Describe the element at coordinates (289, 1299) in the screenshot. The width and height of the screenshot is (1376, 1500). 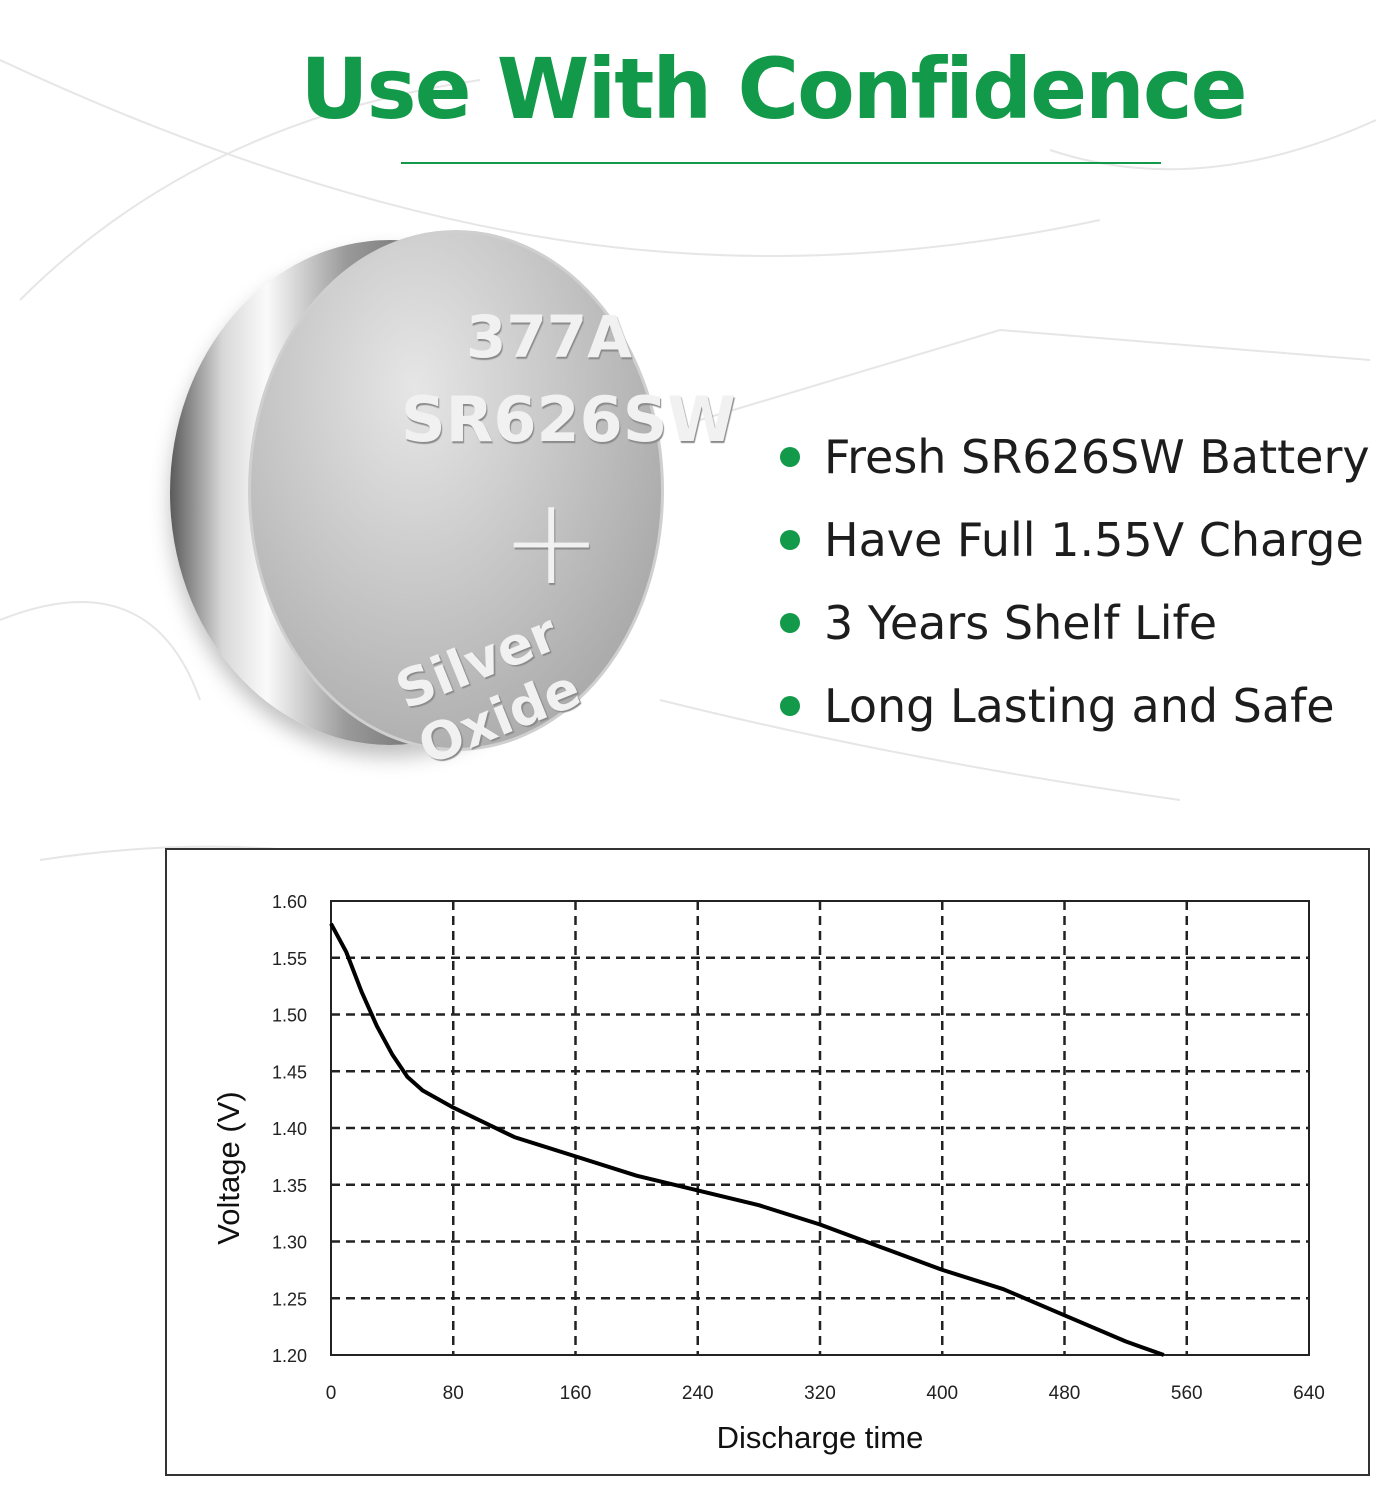
I see `y-tick-label: 1.25` at that location.